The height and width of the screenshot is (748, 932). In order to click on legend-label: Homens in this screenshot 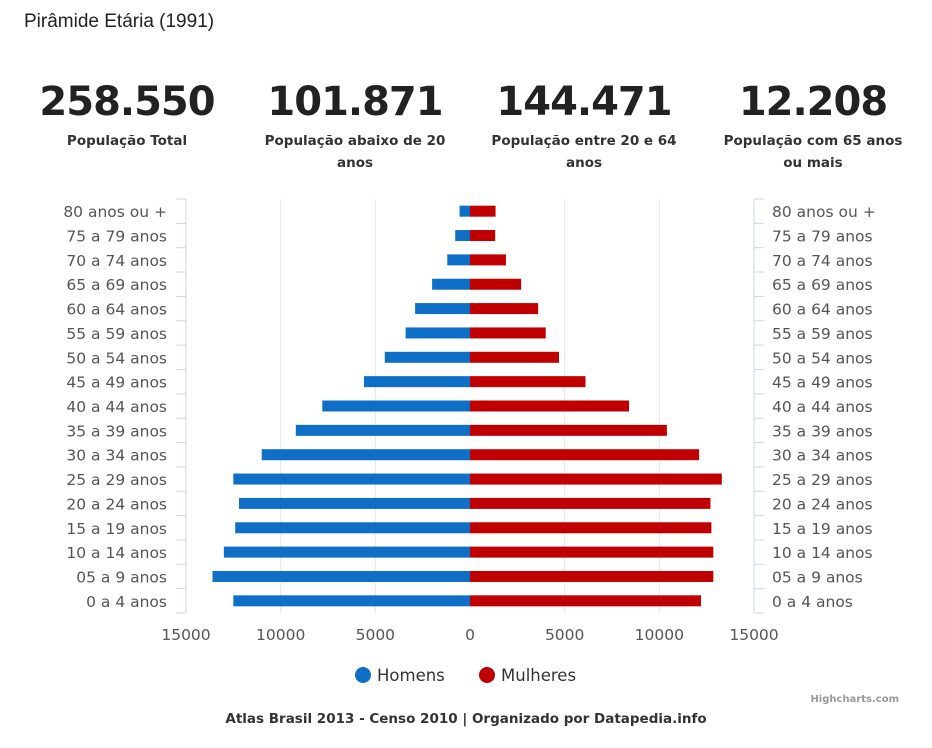, I will do `click(411, 675)`.